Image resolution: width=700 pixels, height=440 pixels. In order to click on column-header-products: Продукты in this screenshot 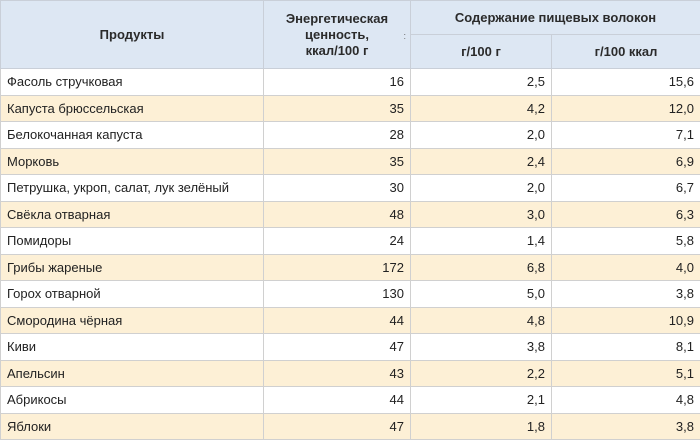, I will do `click(132, 34)`.